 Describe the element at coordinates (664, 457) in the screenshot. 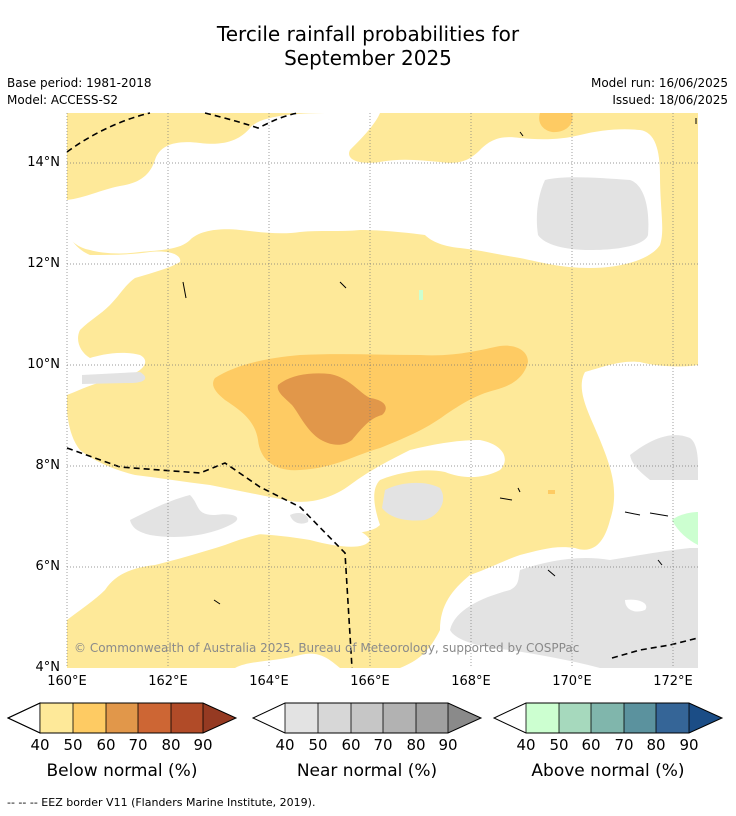

I see `near-normal-grey-east` at that location.